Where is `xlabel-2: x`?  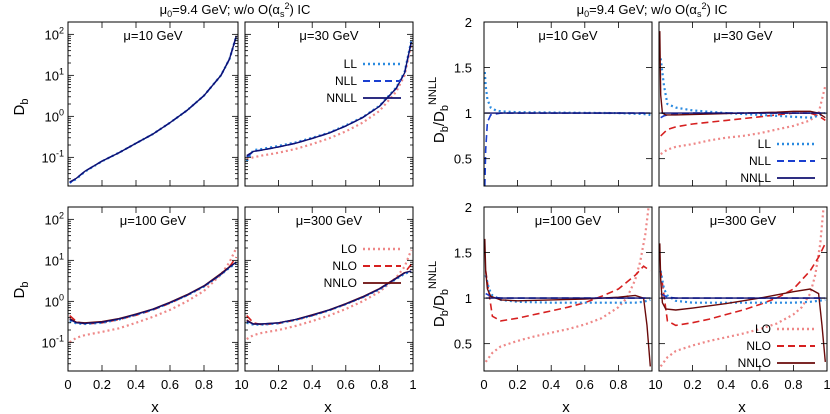
xlabel-2: x is located at coordinates (328, 406).